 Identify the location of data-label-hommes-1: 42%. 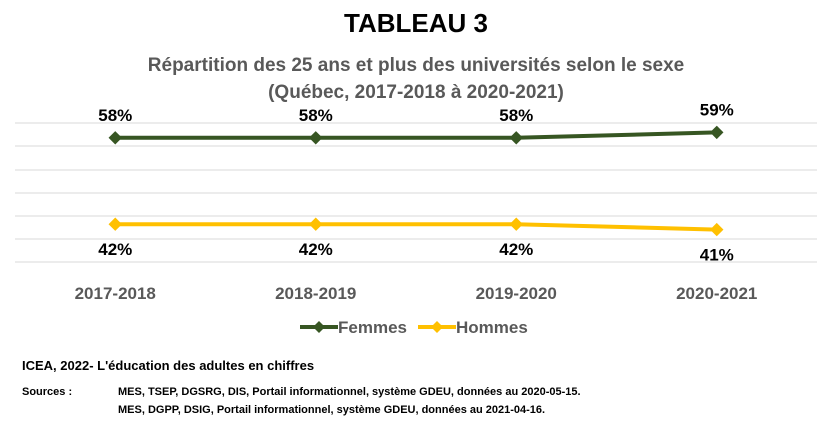
(316, 249).